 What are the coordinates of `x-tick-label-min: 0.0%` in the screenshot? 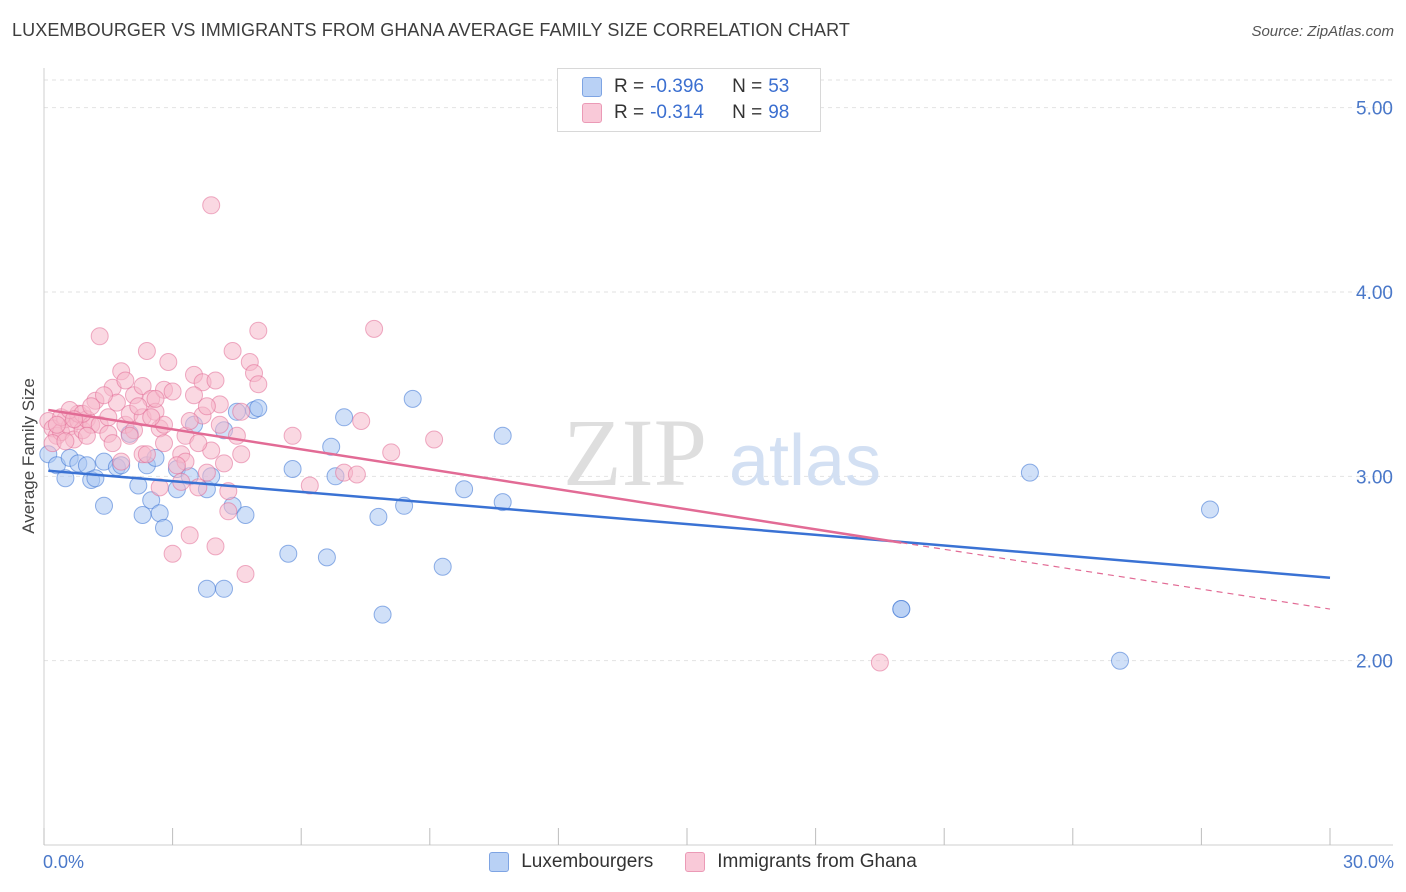 It's located at (64, 862).